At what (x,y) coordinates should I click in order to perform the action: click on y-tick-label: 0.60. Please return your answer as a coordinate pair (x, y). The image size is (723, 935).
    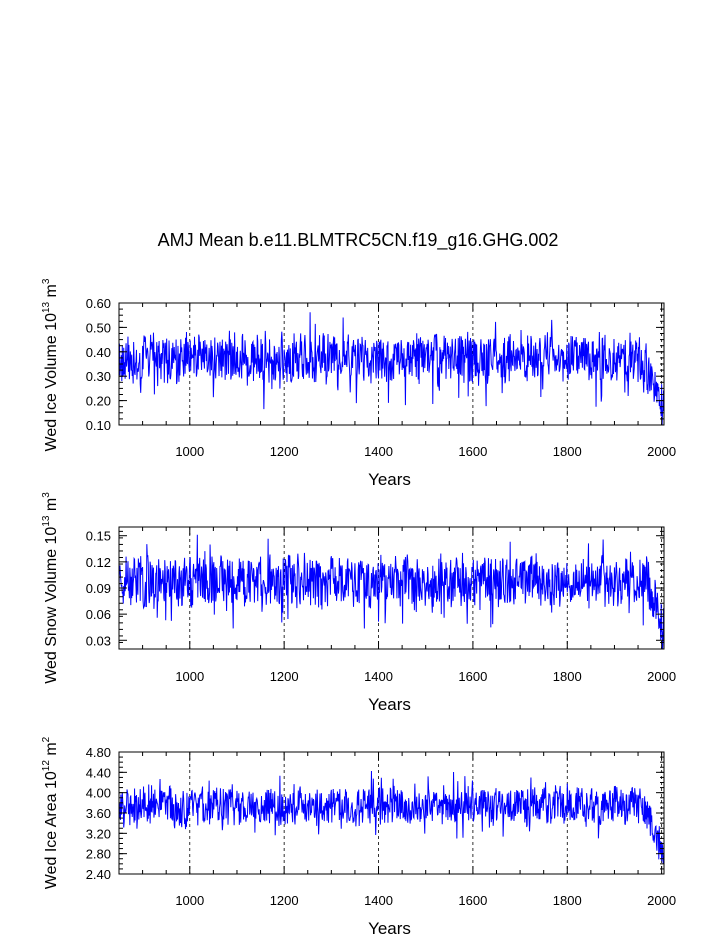
    Looking at the image, I should click on (98, 303).